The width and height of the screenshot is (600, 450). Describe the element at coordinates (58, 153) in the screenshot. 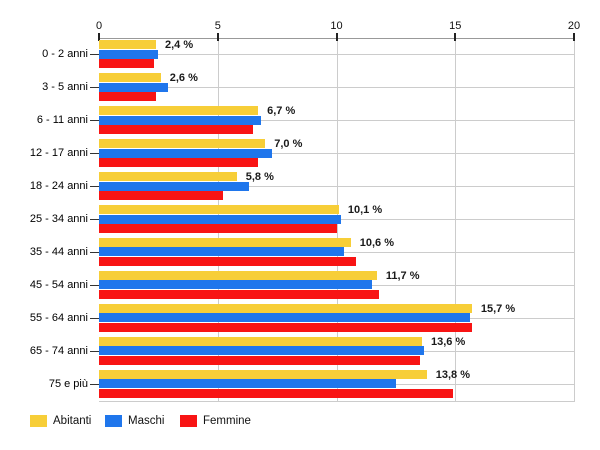

I see `category-label: 12 - 17 anni` at that location.